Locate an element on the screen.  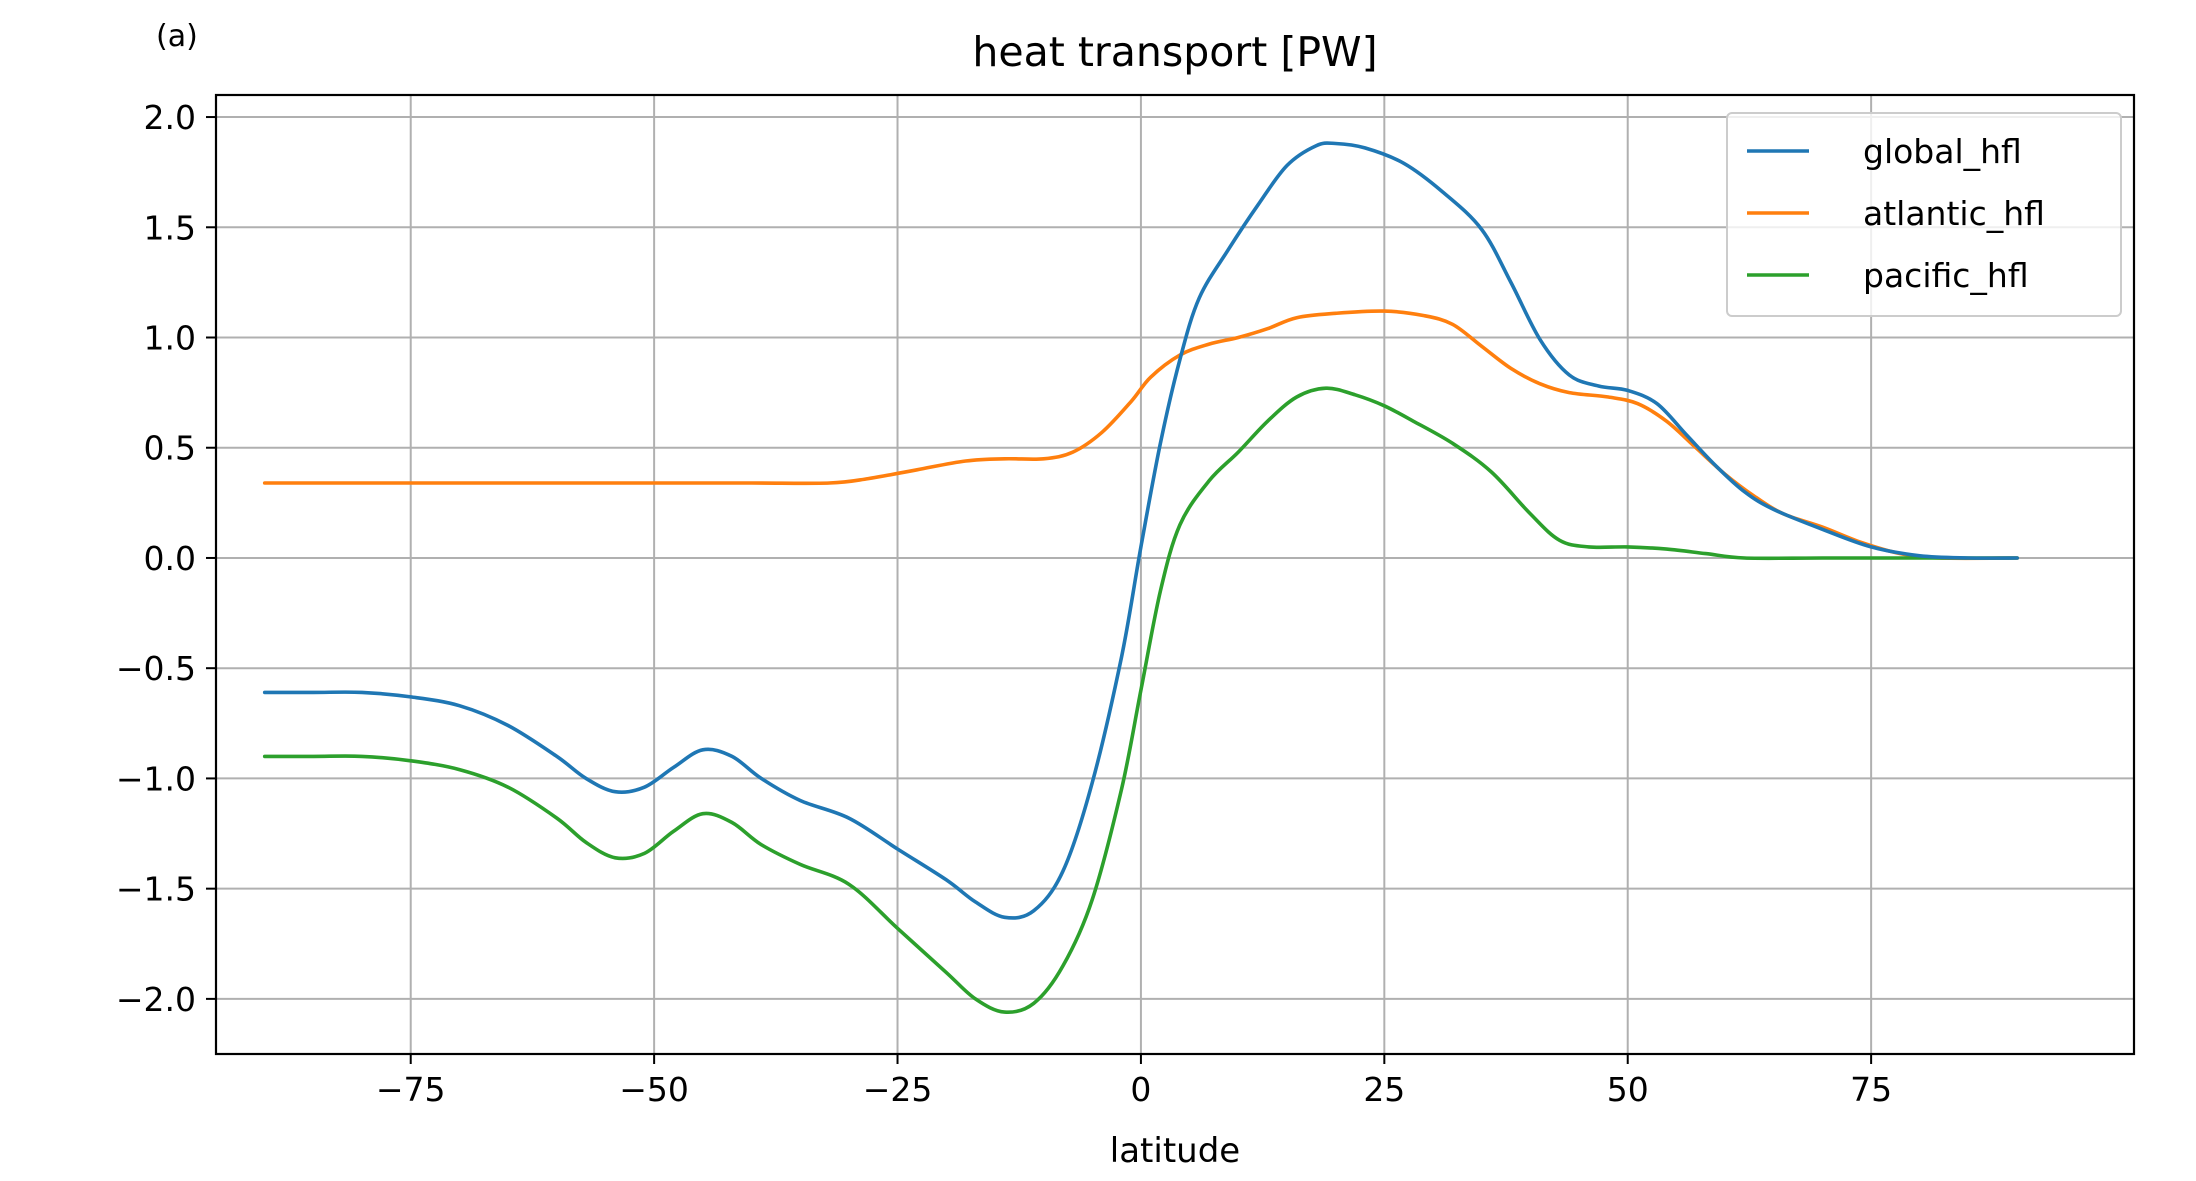
x-tick-label: −50 is located at coordinates (654, 1089).